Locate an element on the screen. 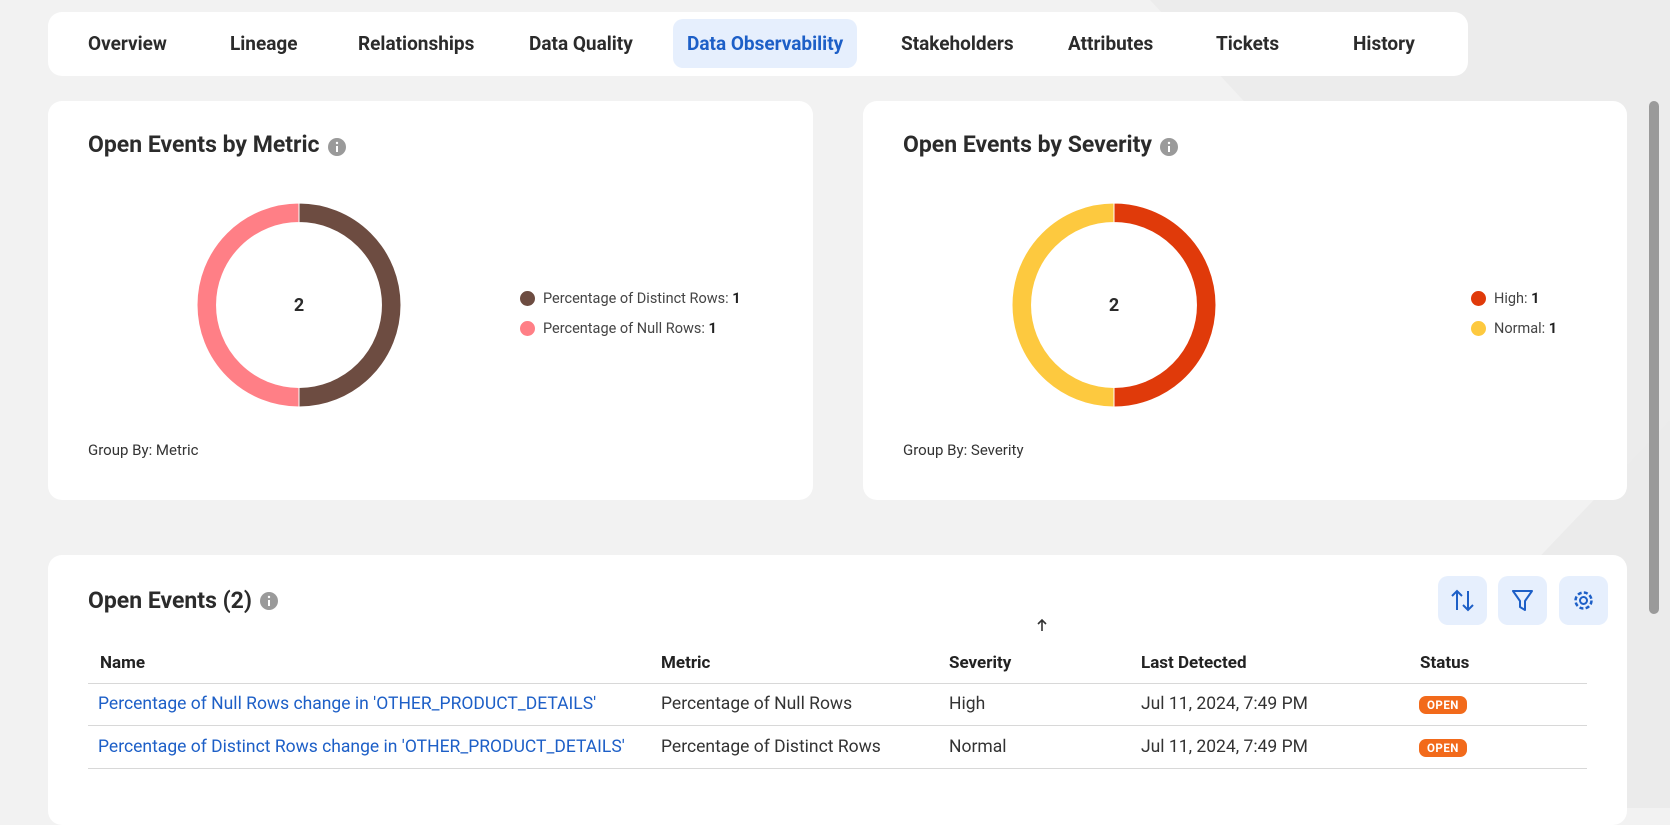 The height and width of the screenshot is (825, 1670). legend-entry: Percentage of Distinct Rows: 1 is located at coordinates (642, 298).